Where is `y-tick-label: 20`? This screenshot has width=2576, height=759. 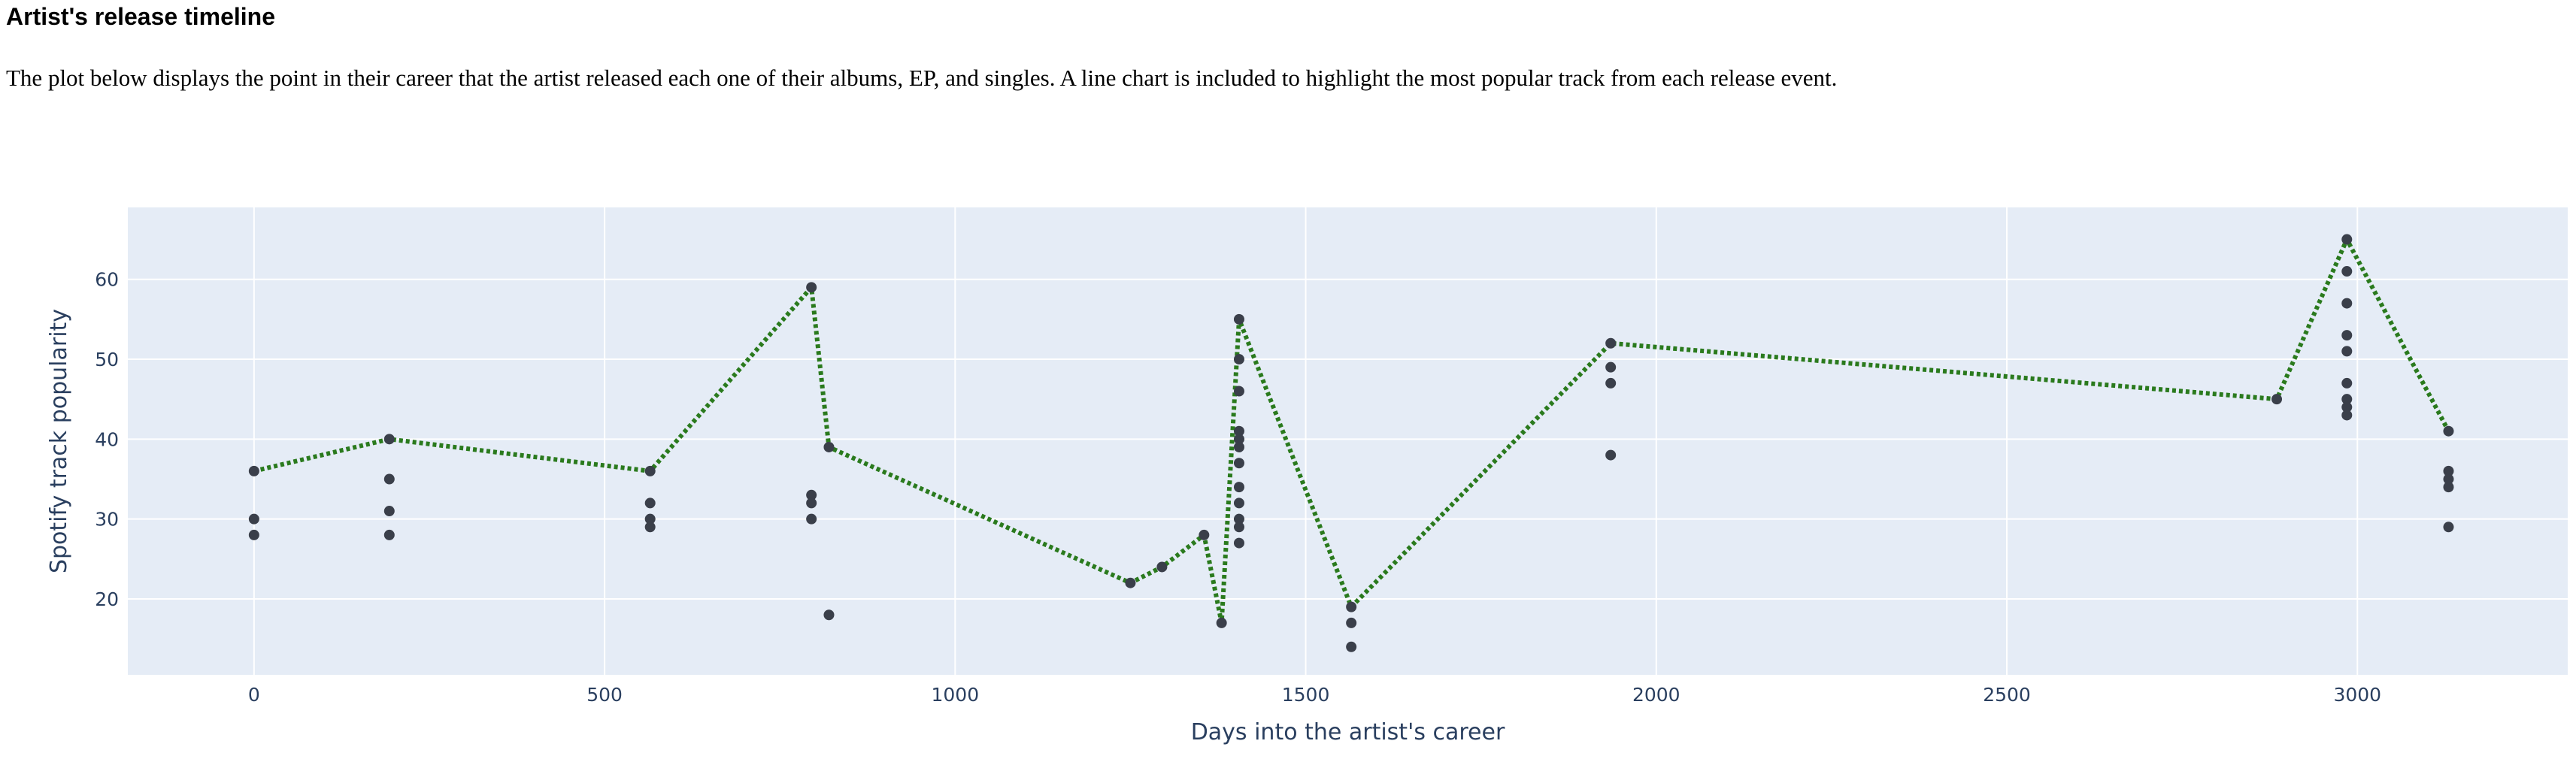
y-tick-label: 20 is located at coordinates (107, 599).